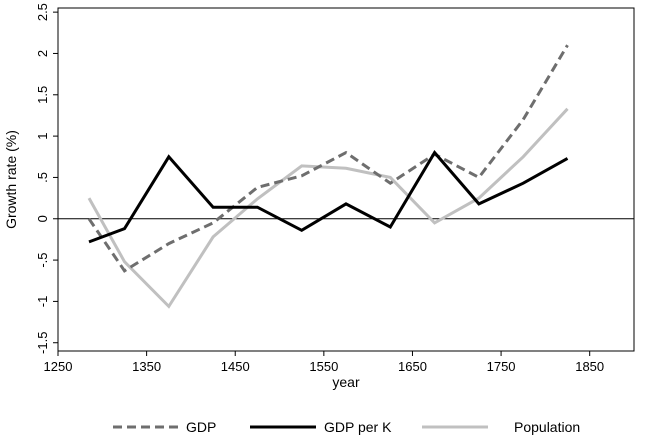 The height and width of the screenshot is (442, 649). Describe the element at coordinates (58, 366) in the screenshot. I see `x-tick-label: 1250` at that location.